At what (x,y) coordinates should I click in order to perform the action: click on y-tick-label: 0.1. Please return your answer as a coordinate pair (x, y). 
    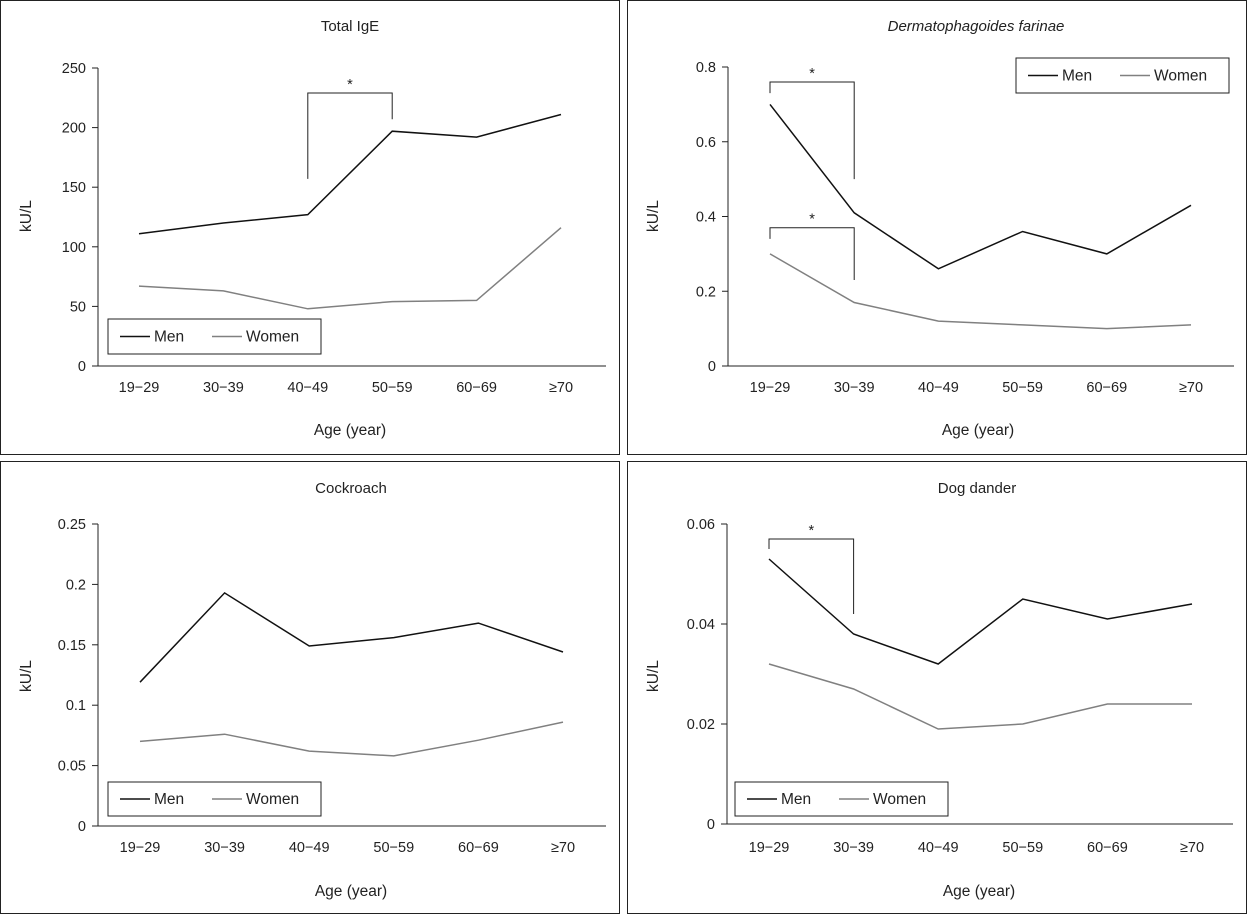
    Looking at the image, I should click on (76, 706).